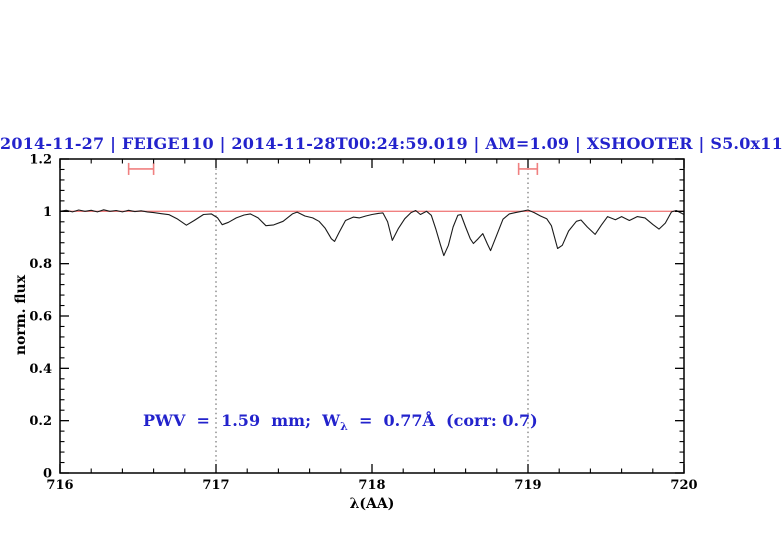  What do you see at coordinates (527, 485) in the screenshot?
I see `x-tick-label: 719` at bounding box center [527, 485].